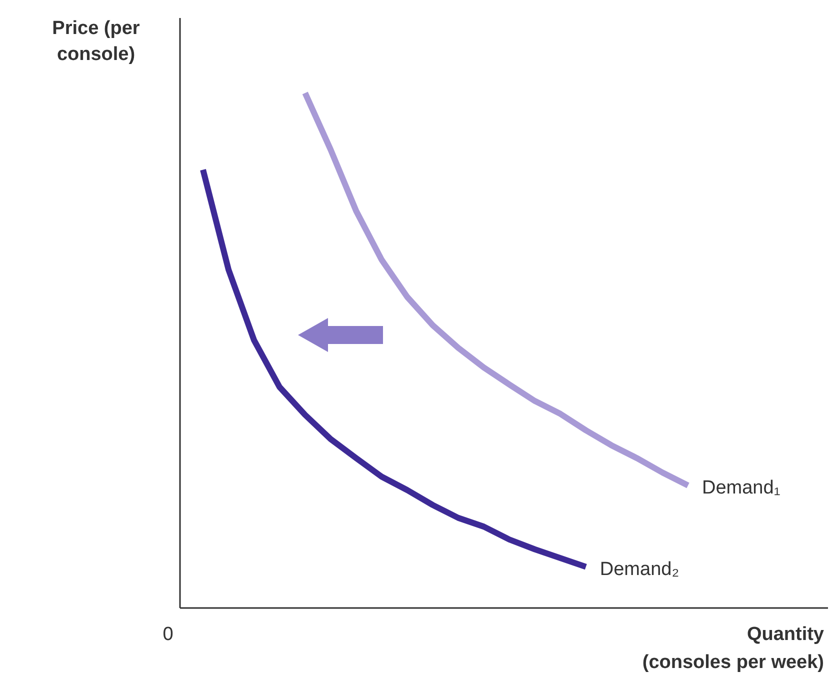  What do you see at coordinates (96, 41) in the screenshot?
I see `y-axis-title: Price (per console)` at bounding box center [96, 41].